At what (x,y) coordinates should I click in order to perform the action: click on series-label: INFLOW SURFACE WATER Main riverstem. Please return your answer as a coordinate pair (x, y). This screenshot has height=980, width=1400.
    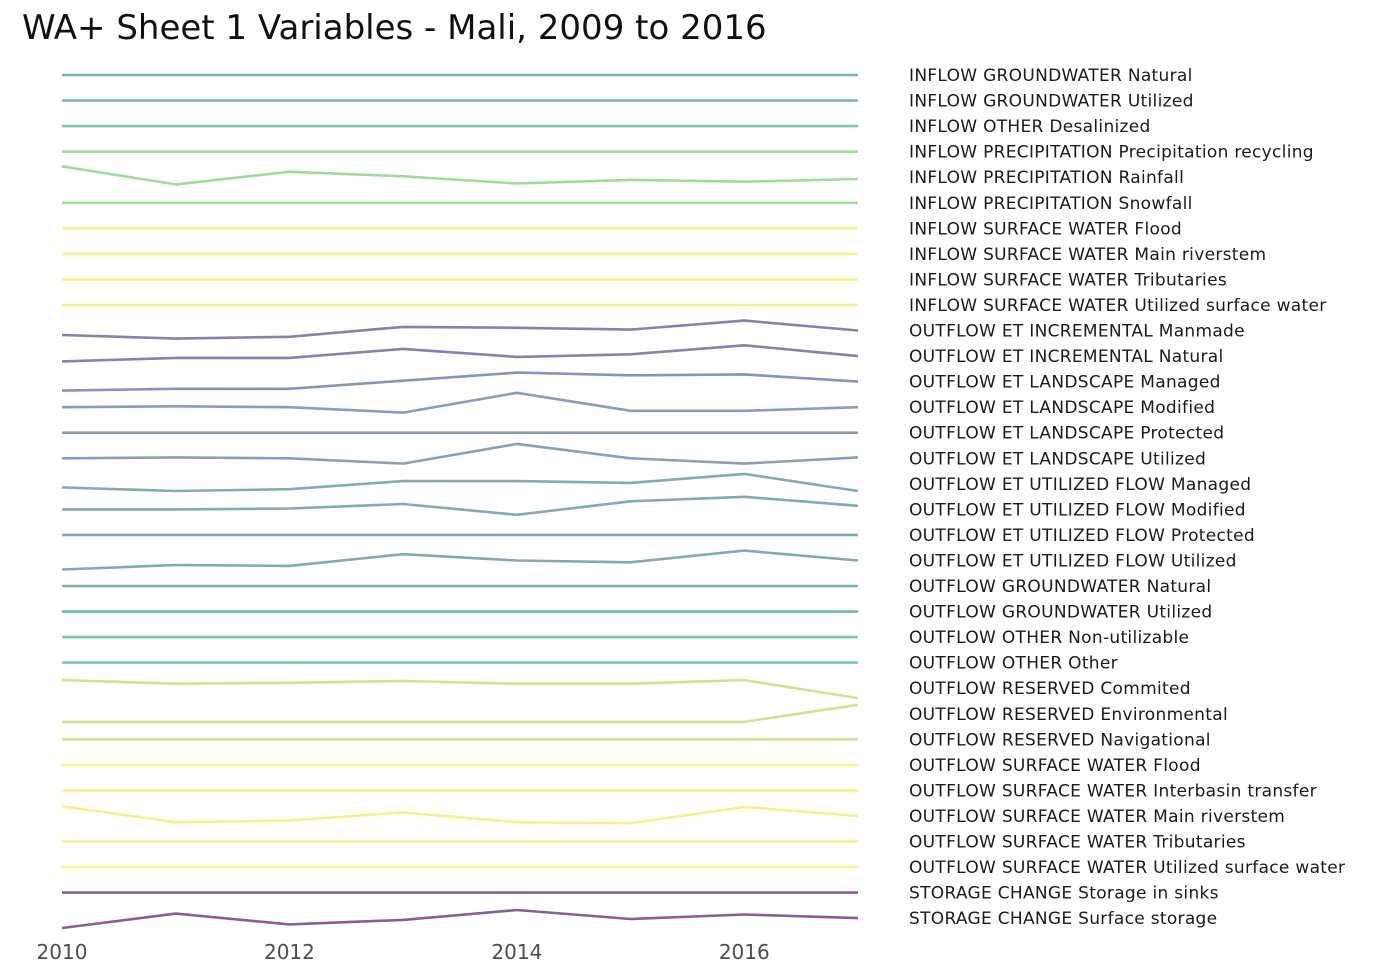
    Looking at the image, I should click on (1087, 255).